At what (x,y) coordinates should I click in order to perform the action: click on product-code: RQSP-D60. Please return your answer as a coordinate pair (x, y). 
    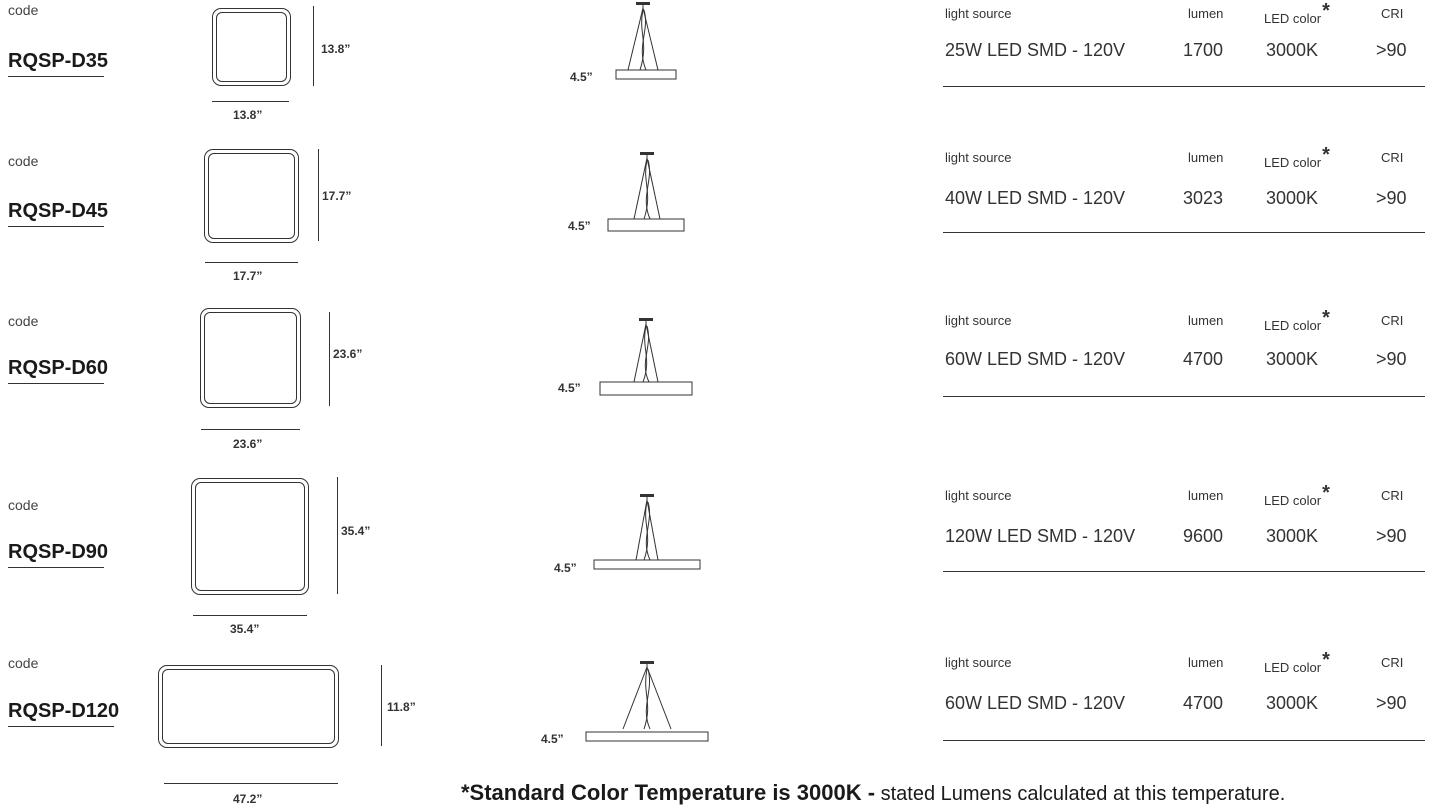
    Looking at the image, I should click on (58, 368).